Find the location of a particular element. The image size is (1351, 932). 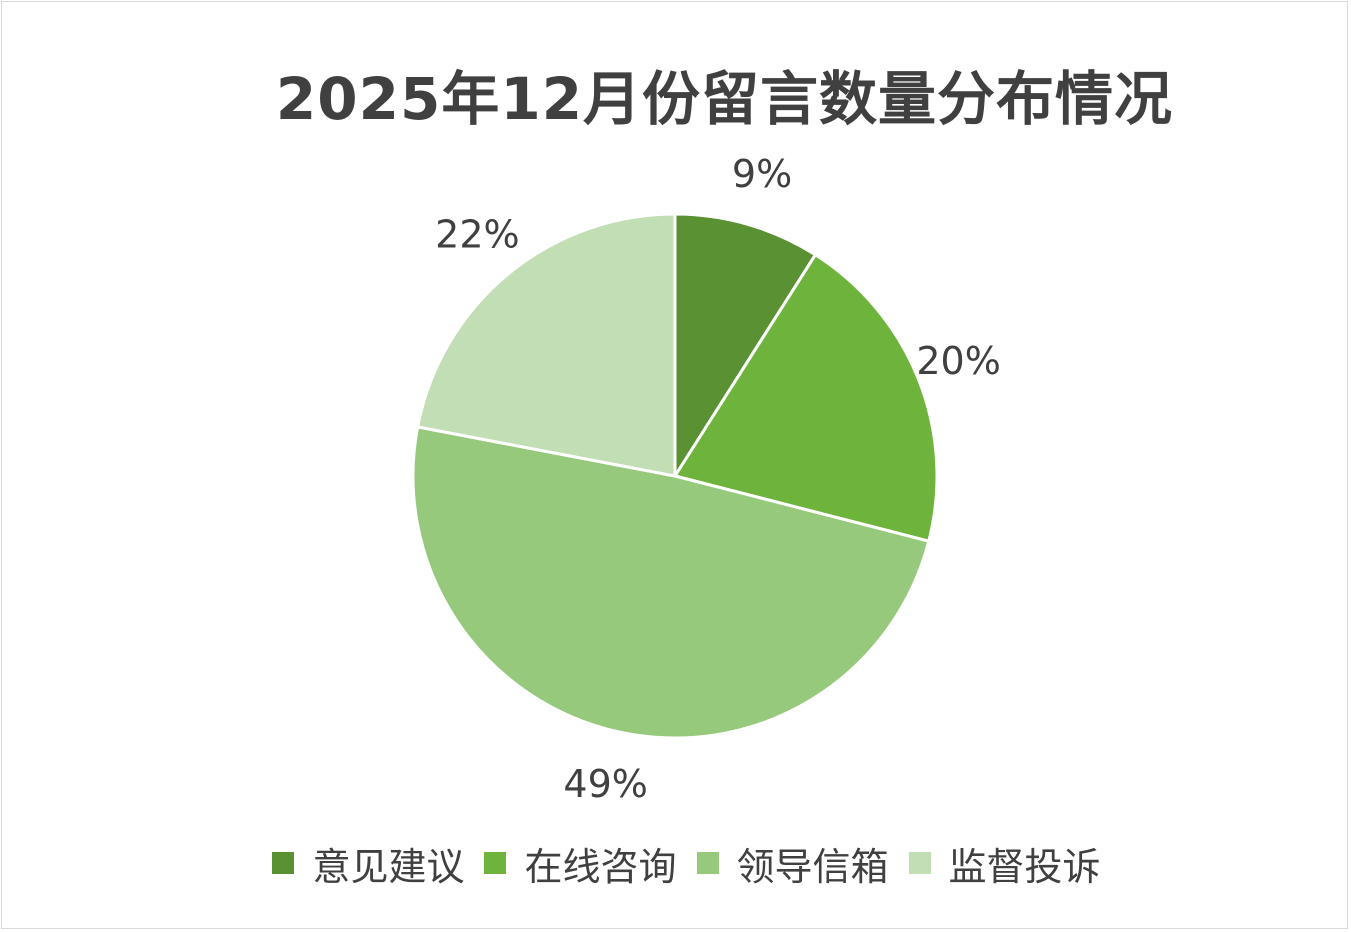

legend-item-3: 领导信箱 is located at coordinates (792, 863).